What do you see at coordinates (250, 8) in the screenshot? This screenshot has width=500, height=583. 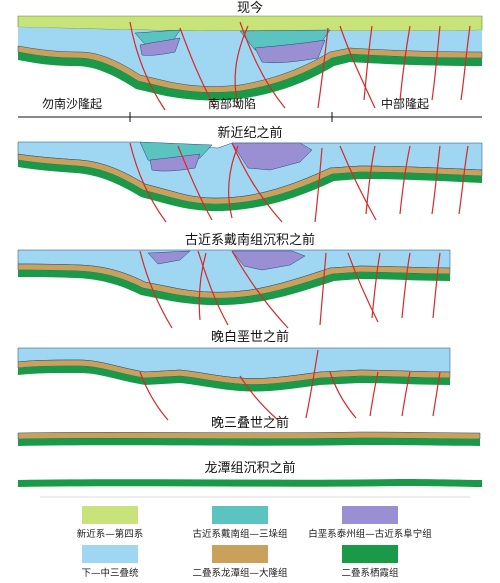 I see `section-title-present: 现今` at bounding box center [250, 8].